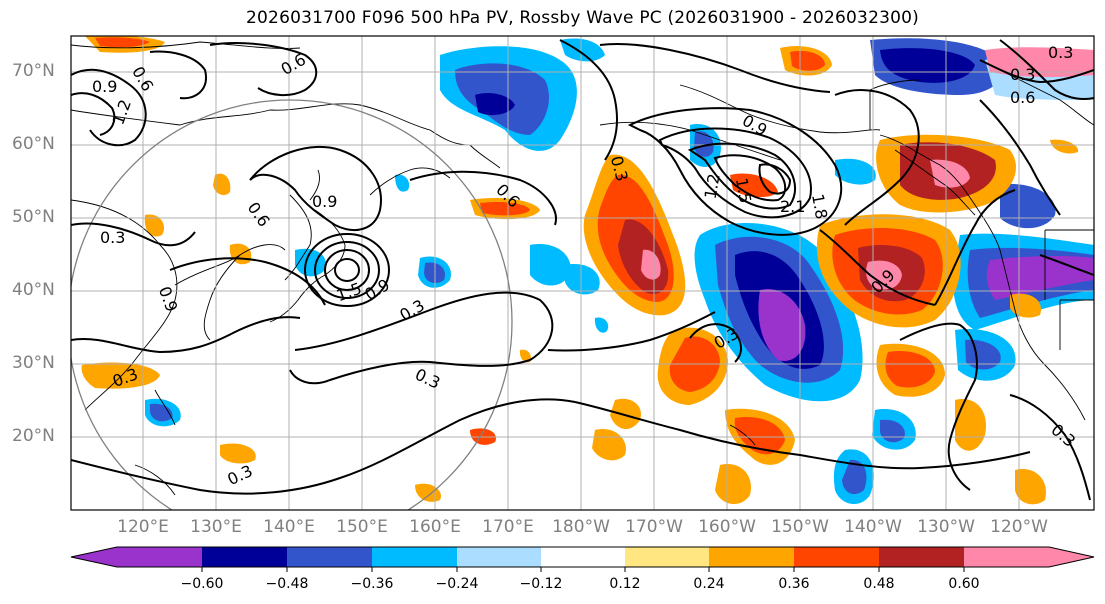  I want to click on colorbar-tick-label: 0.48, so click(879, 584).